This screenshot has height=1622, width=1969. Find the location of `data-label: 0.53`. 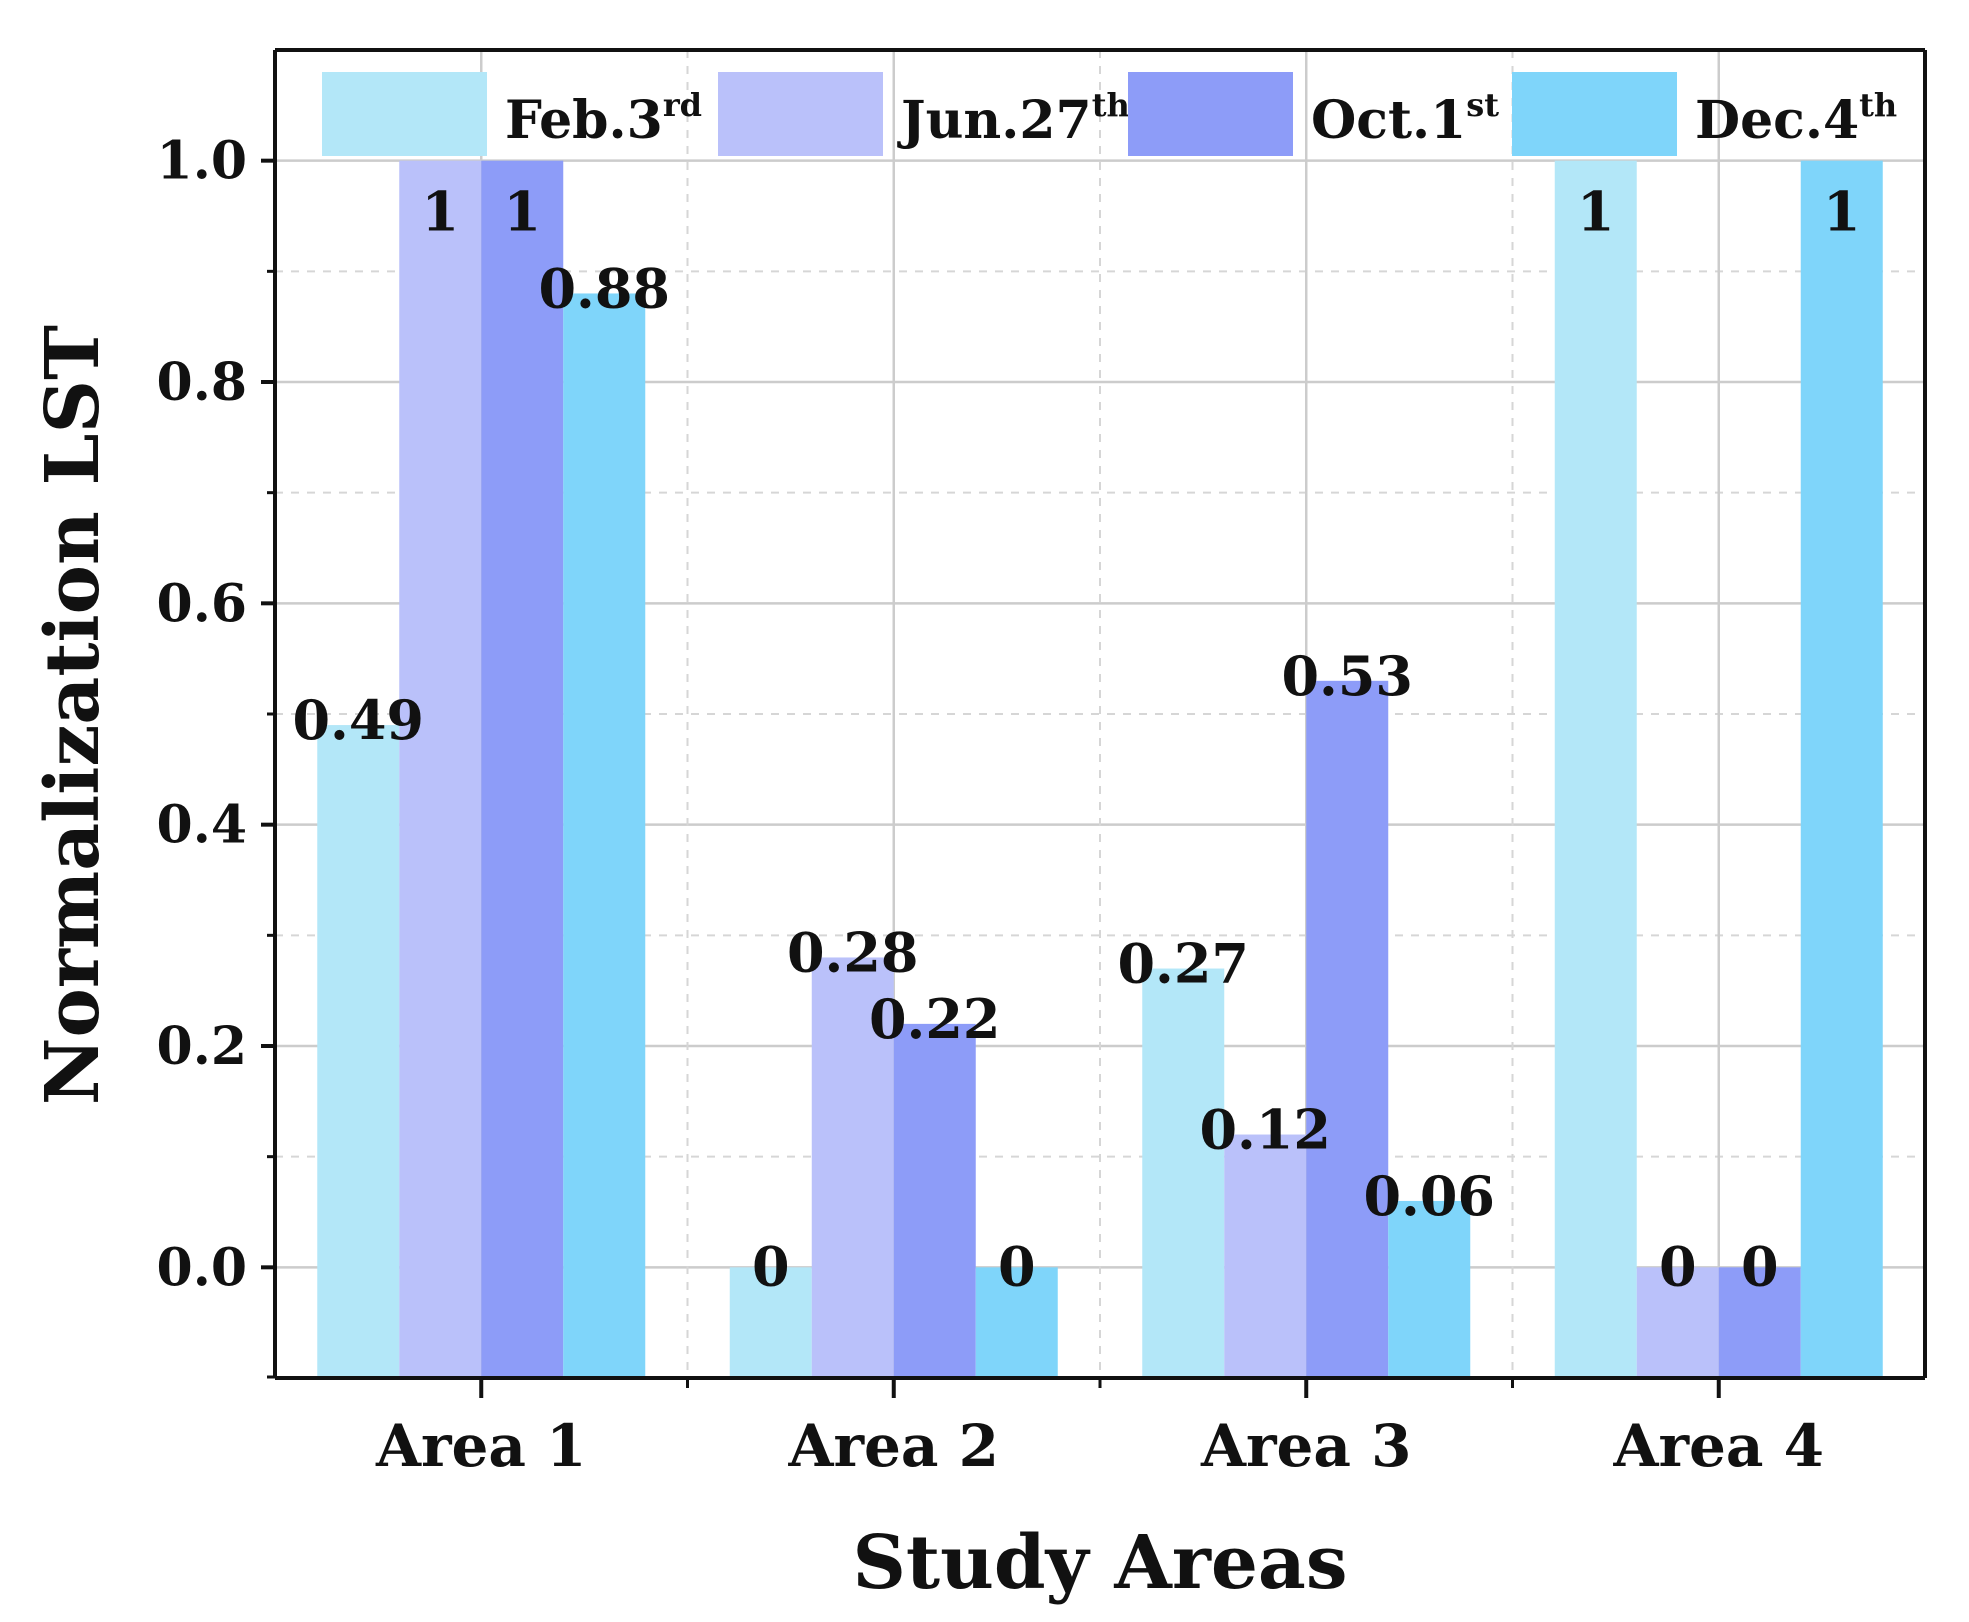

data-label: 0.53 is located at coordinates (1347, 676).